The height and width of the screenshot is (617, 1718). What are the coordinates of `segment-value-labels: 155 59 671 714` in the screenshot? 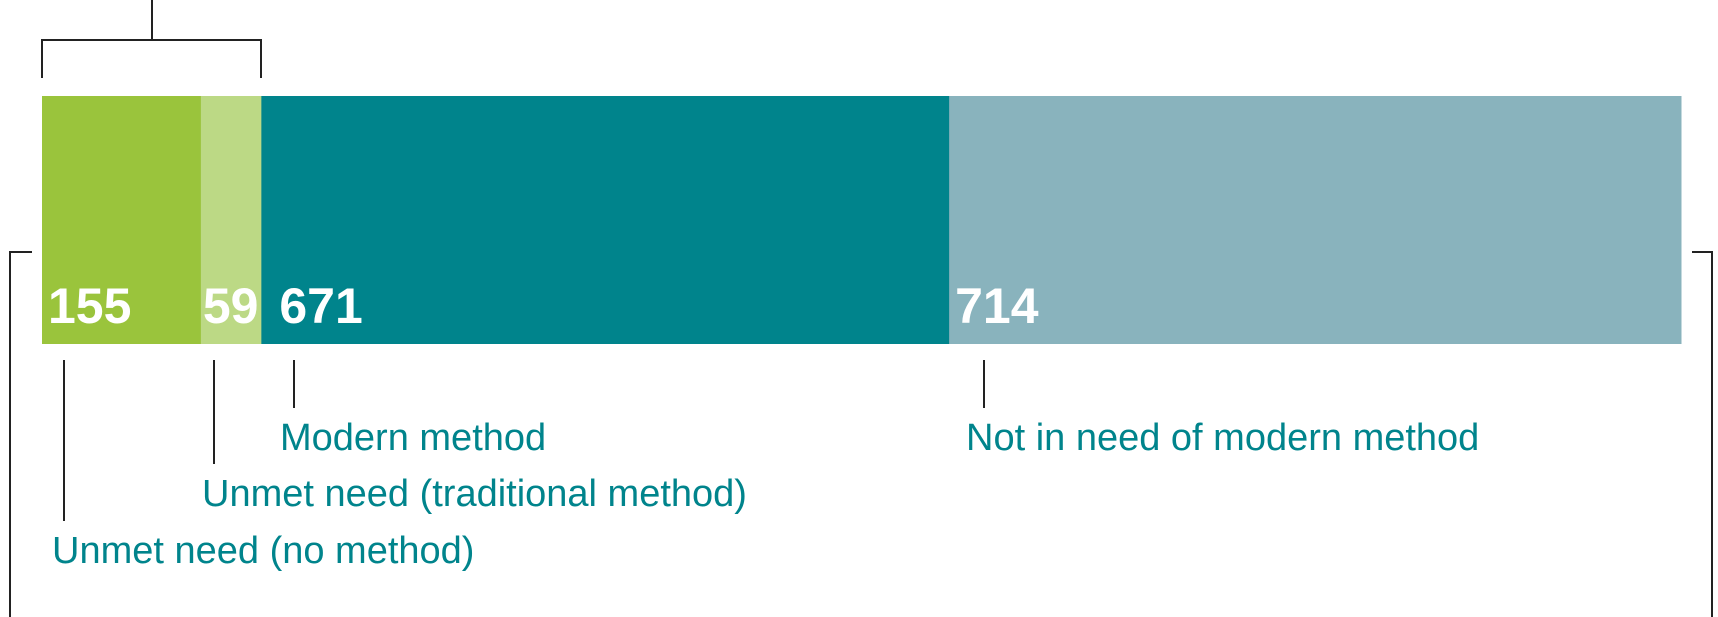 It's located at (543, 306).